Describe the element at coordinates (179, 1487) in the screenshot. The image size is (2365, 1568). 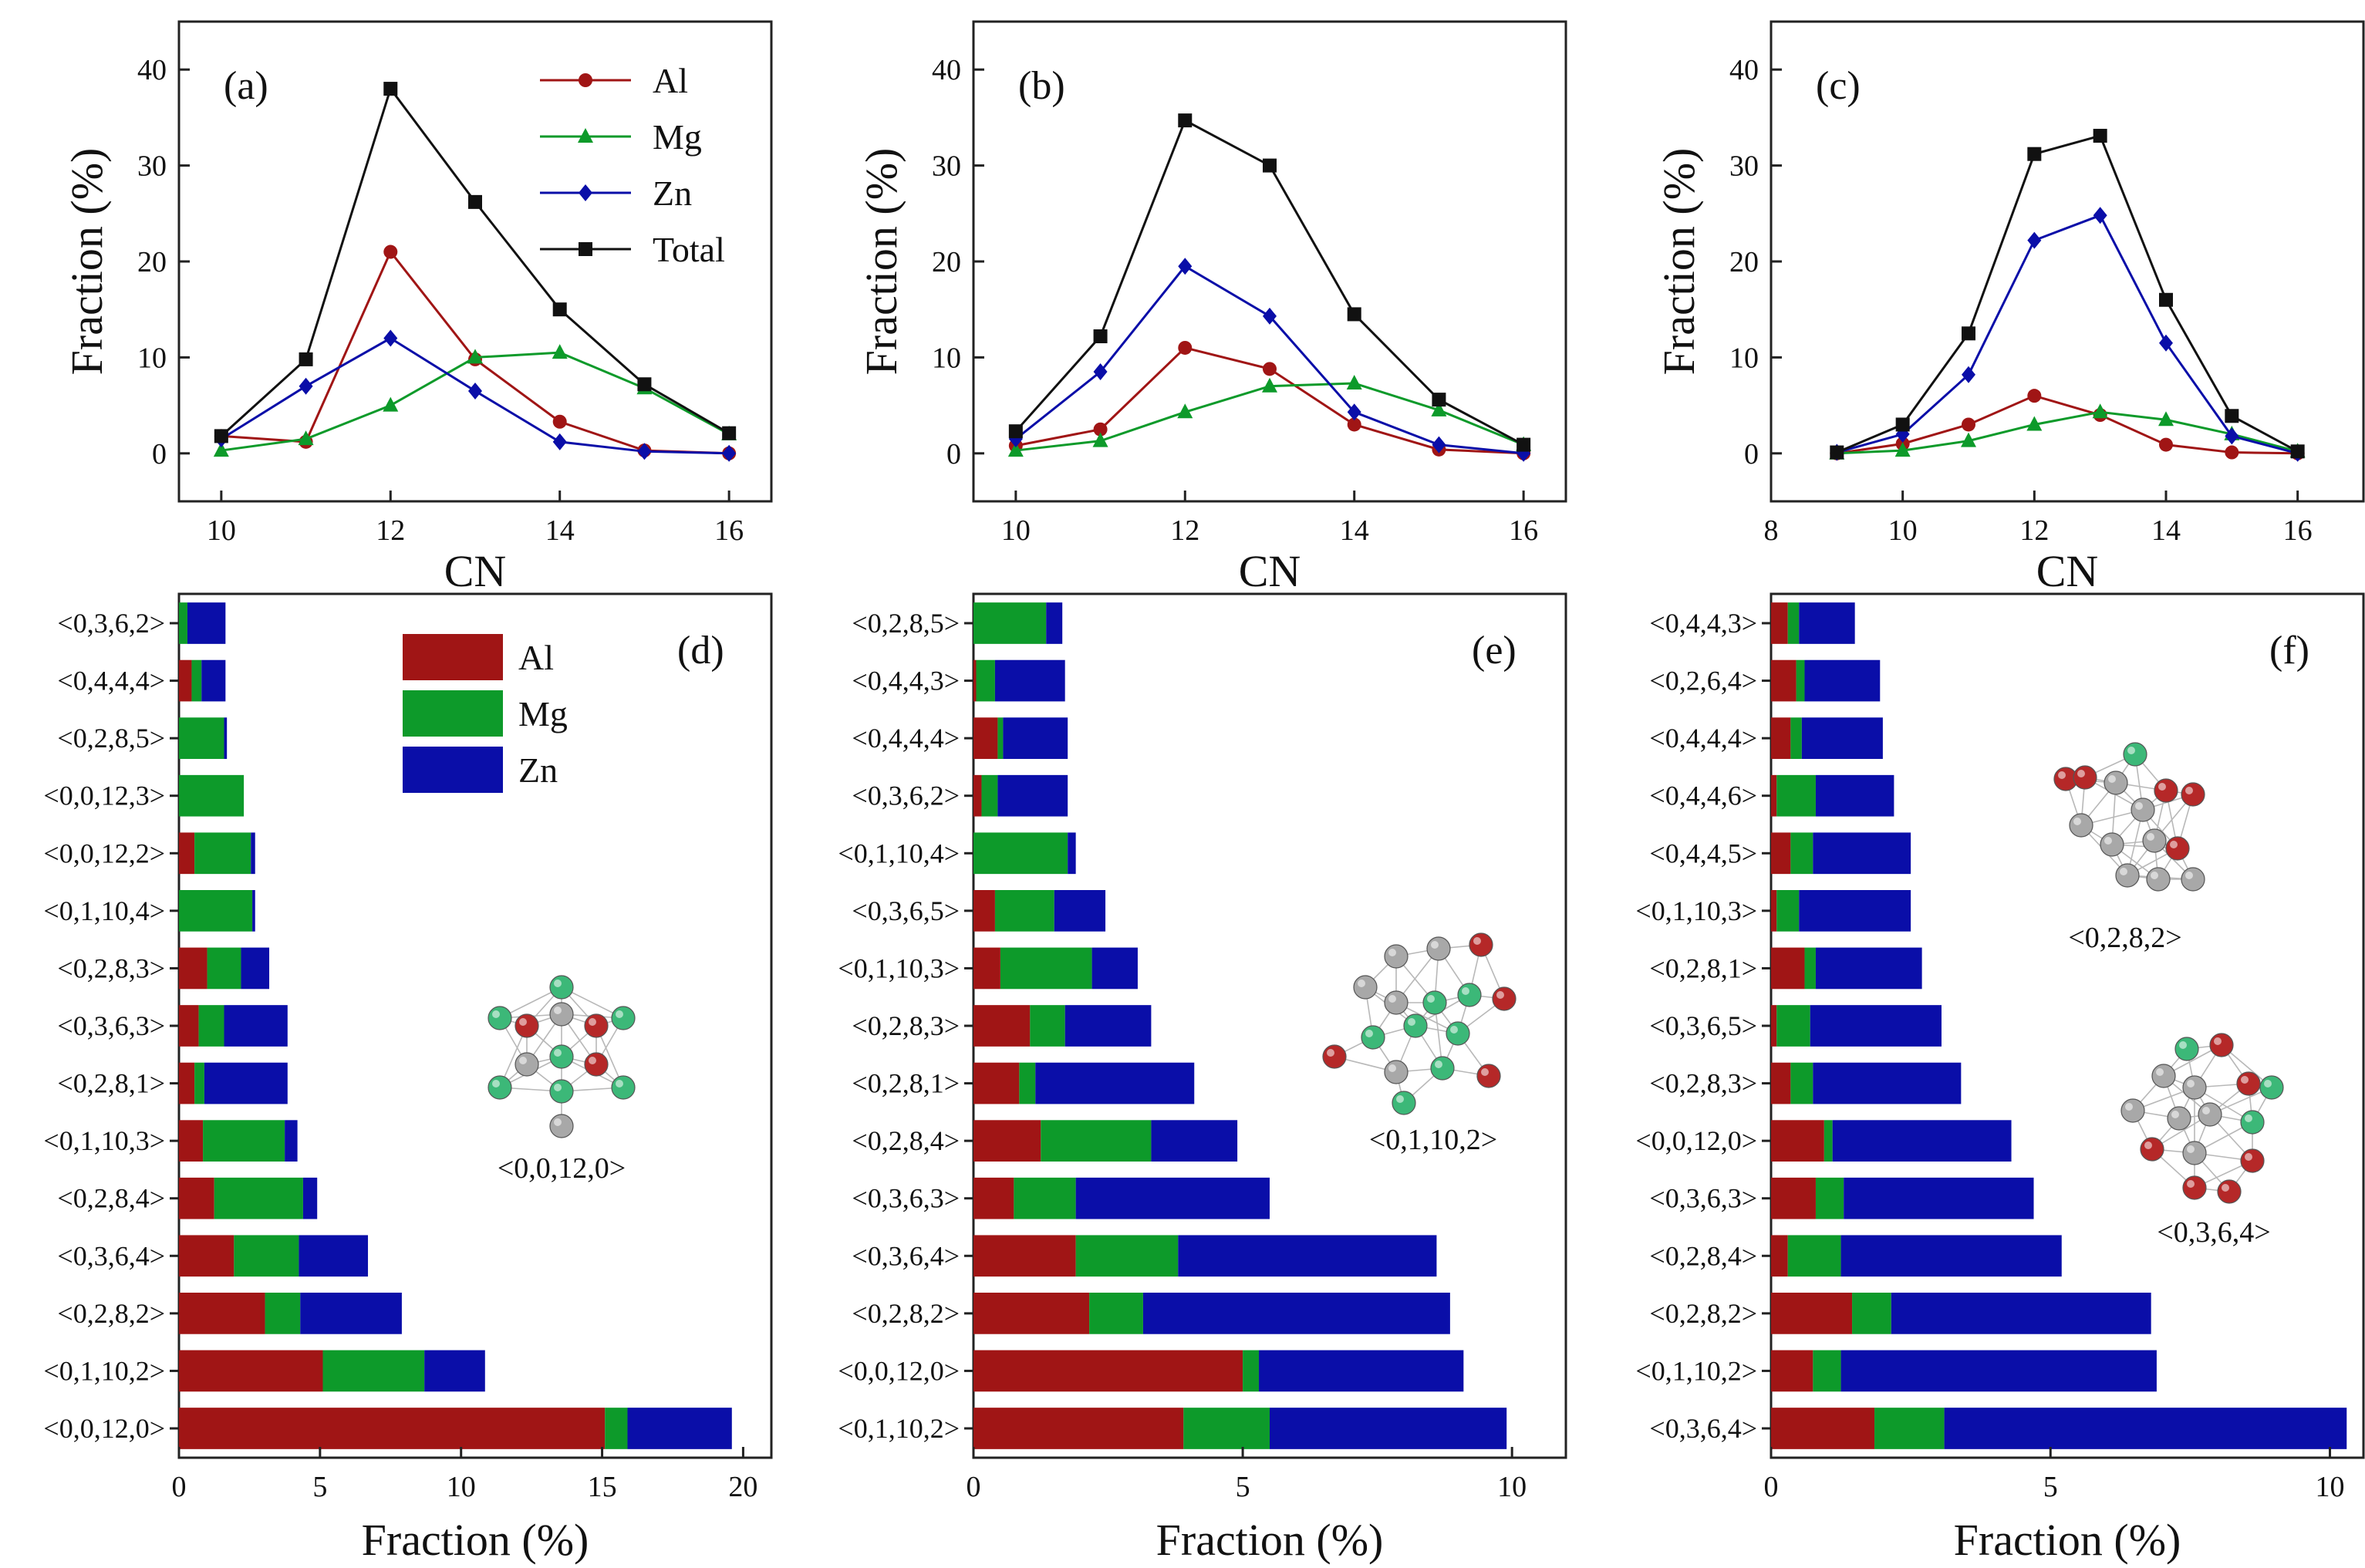
I see `x-tick-label: 0` at that location.